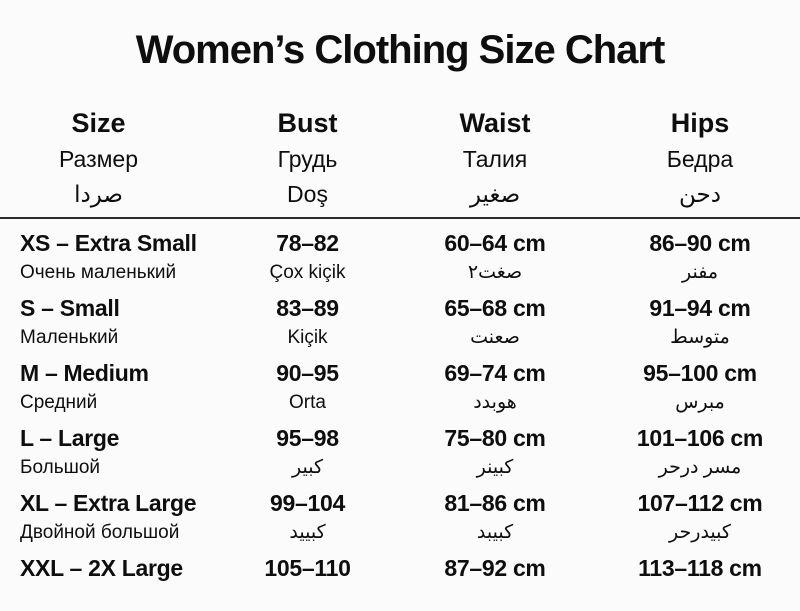 The width and height of the screenshot is (800, 611). I want to click on size-label-translation, so click(122, 597).